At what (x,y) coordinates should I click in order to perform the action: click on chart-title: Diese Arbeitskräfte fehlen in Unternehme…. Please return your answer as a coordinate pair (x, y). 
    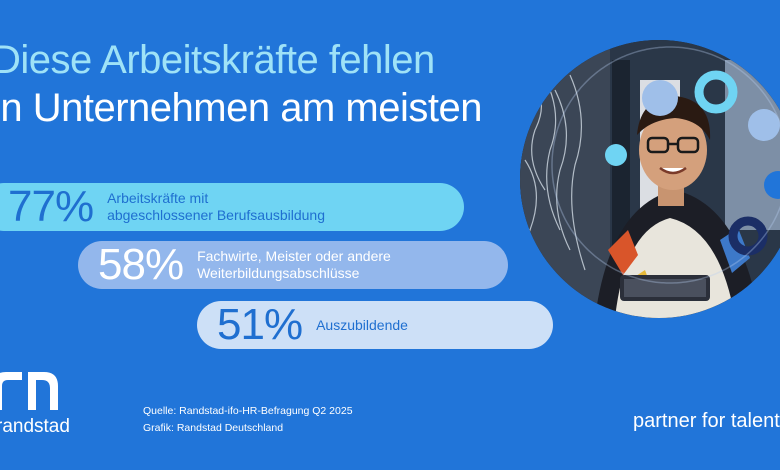
    Looking at the image, I should click on (241, 84).